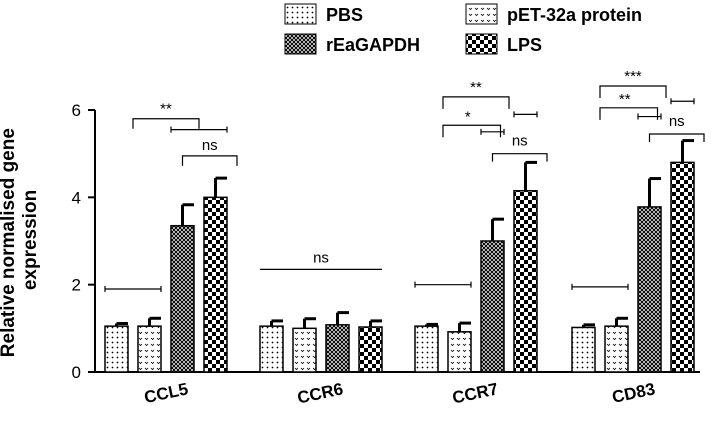  I want to click on y-tick-label: 4, so click(76, 197).